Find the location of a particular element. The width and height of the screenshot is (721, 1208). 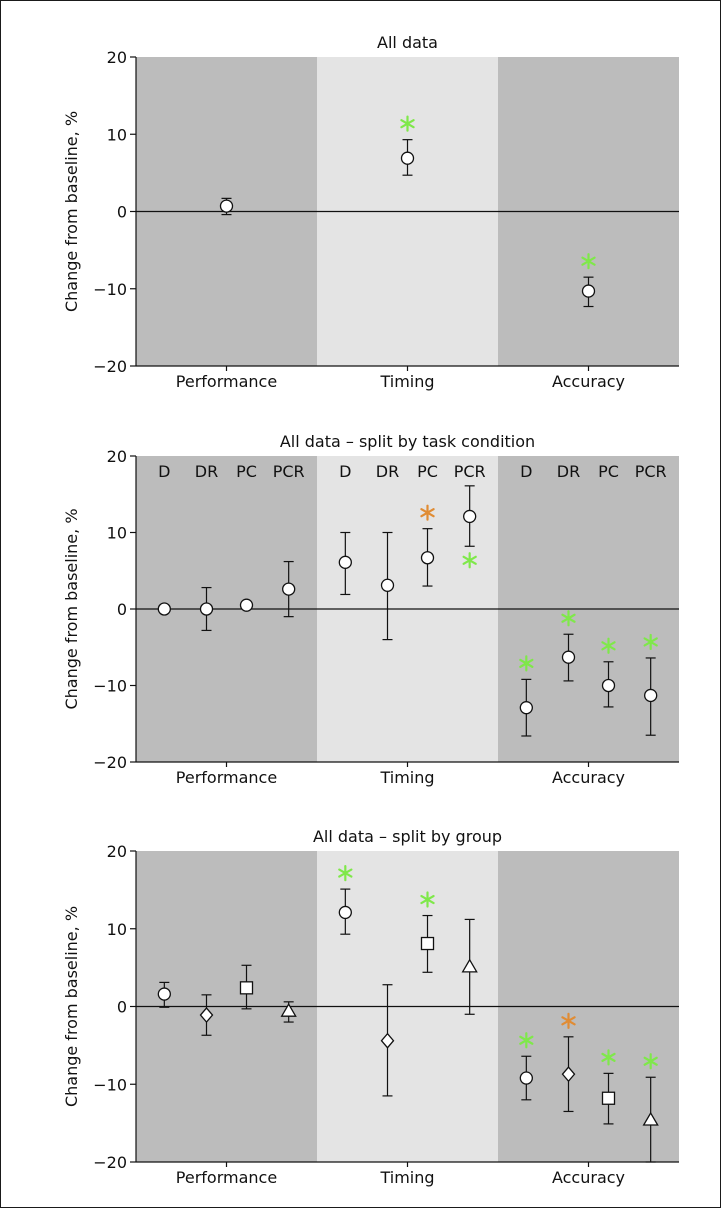

condition-label-pcr: PCR is located at coordinates (289, 471).